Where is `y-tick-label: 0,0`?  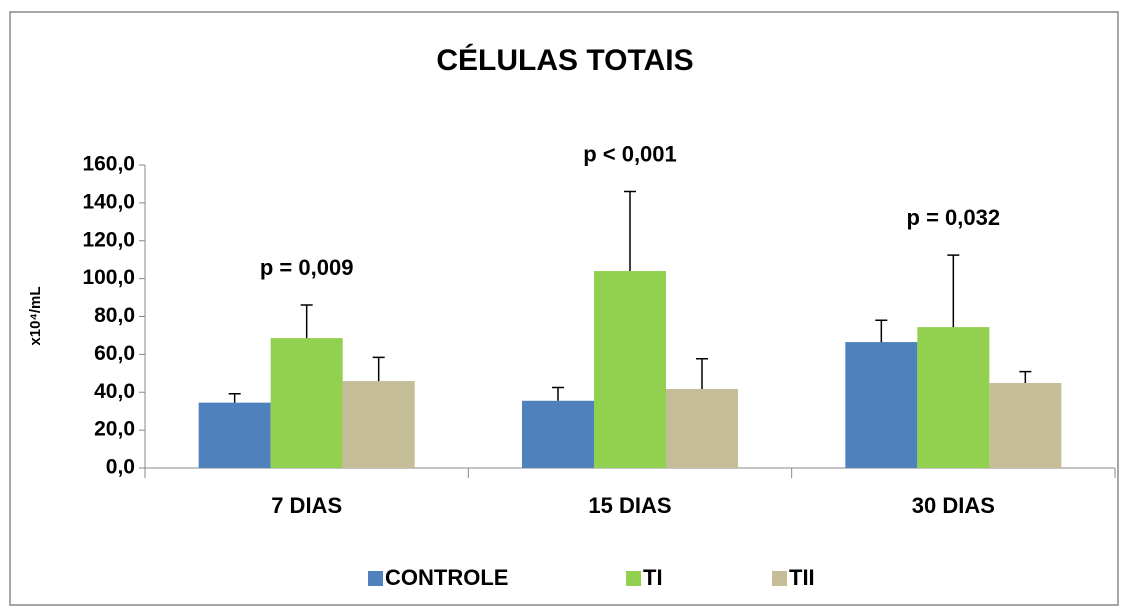 y-tick-label: 0,0 is located at coordinates (120, 467).